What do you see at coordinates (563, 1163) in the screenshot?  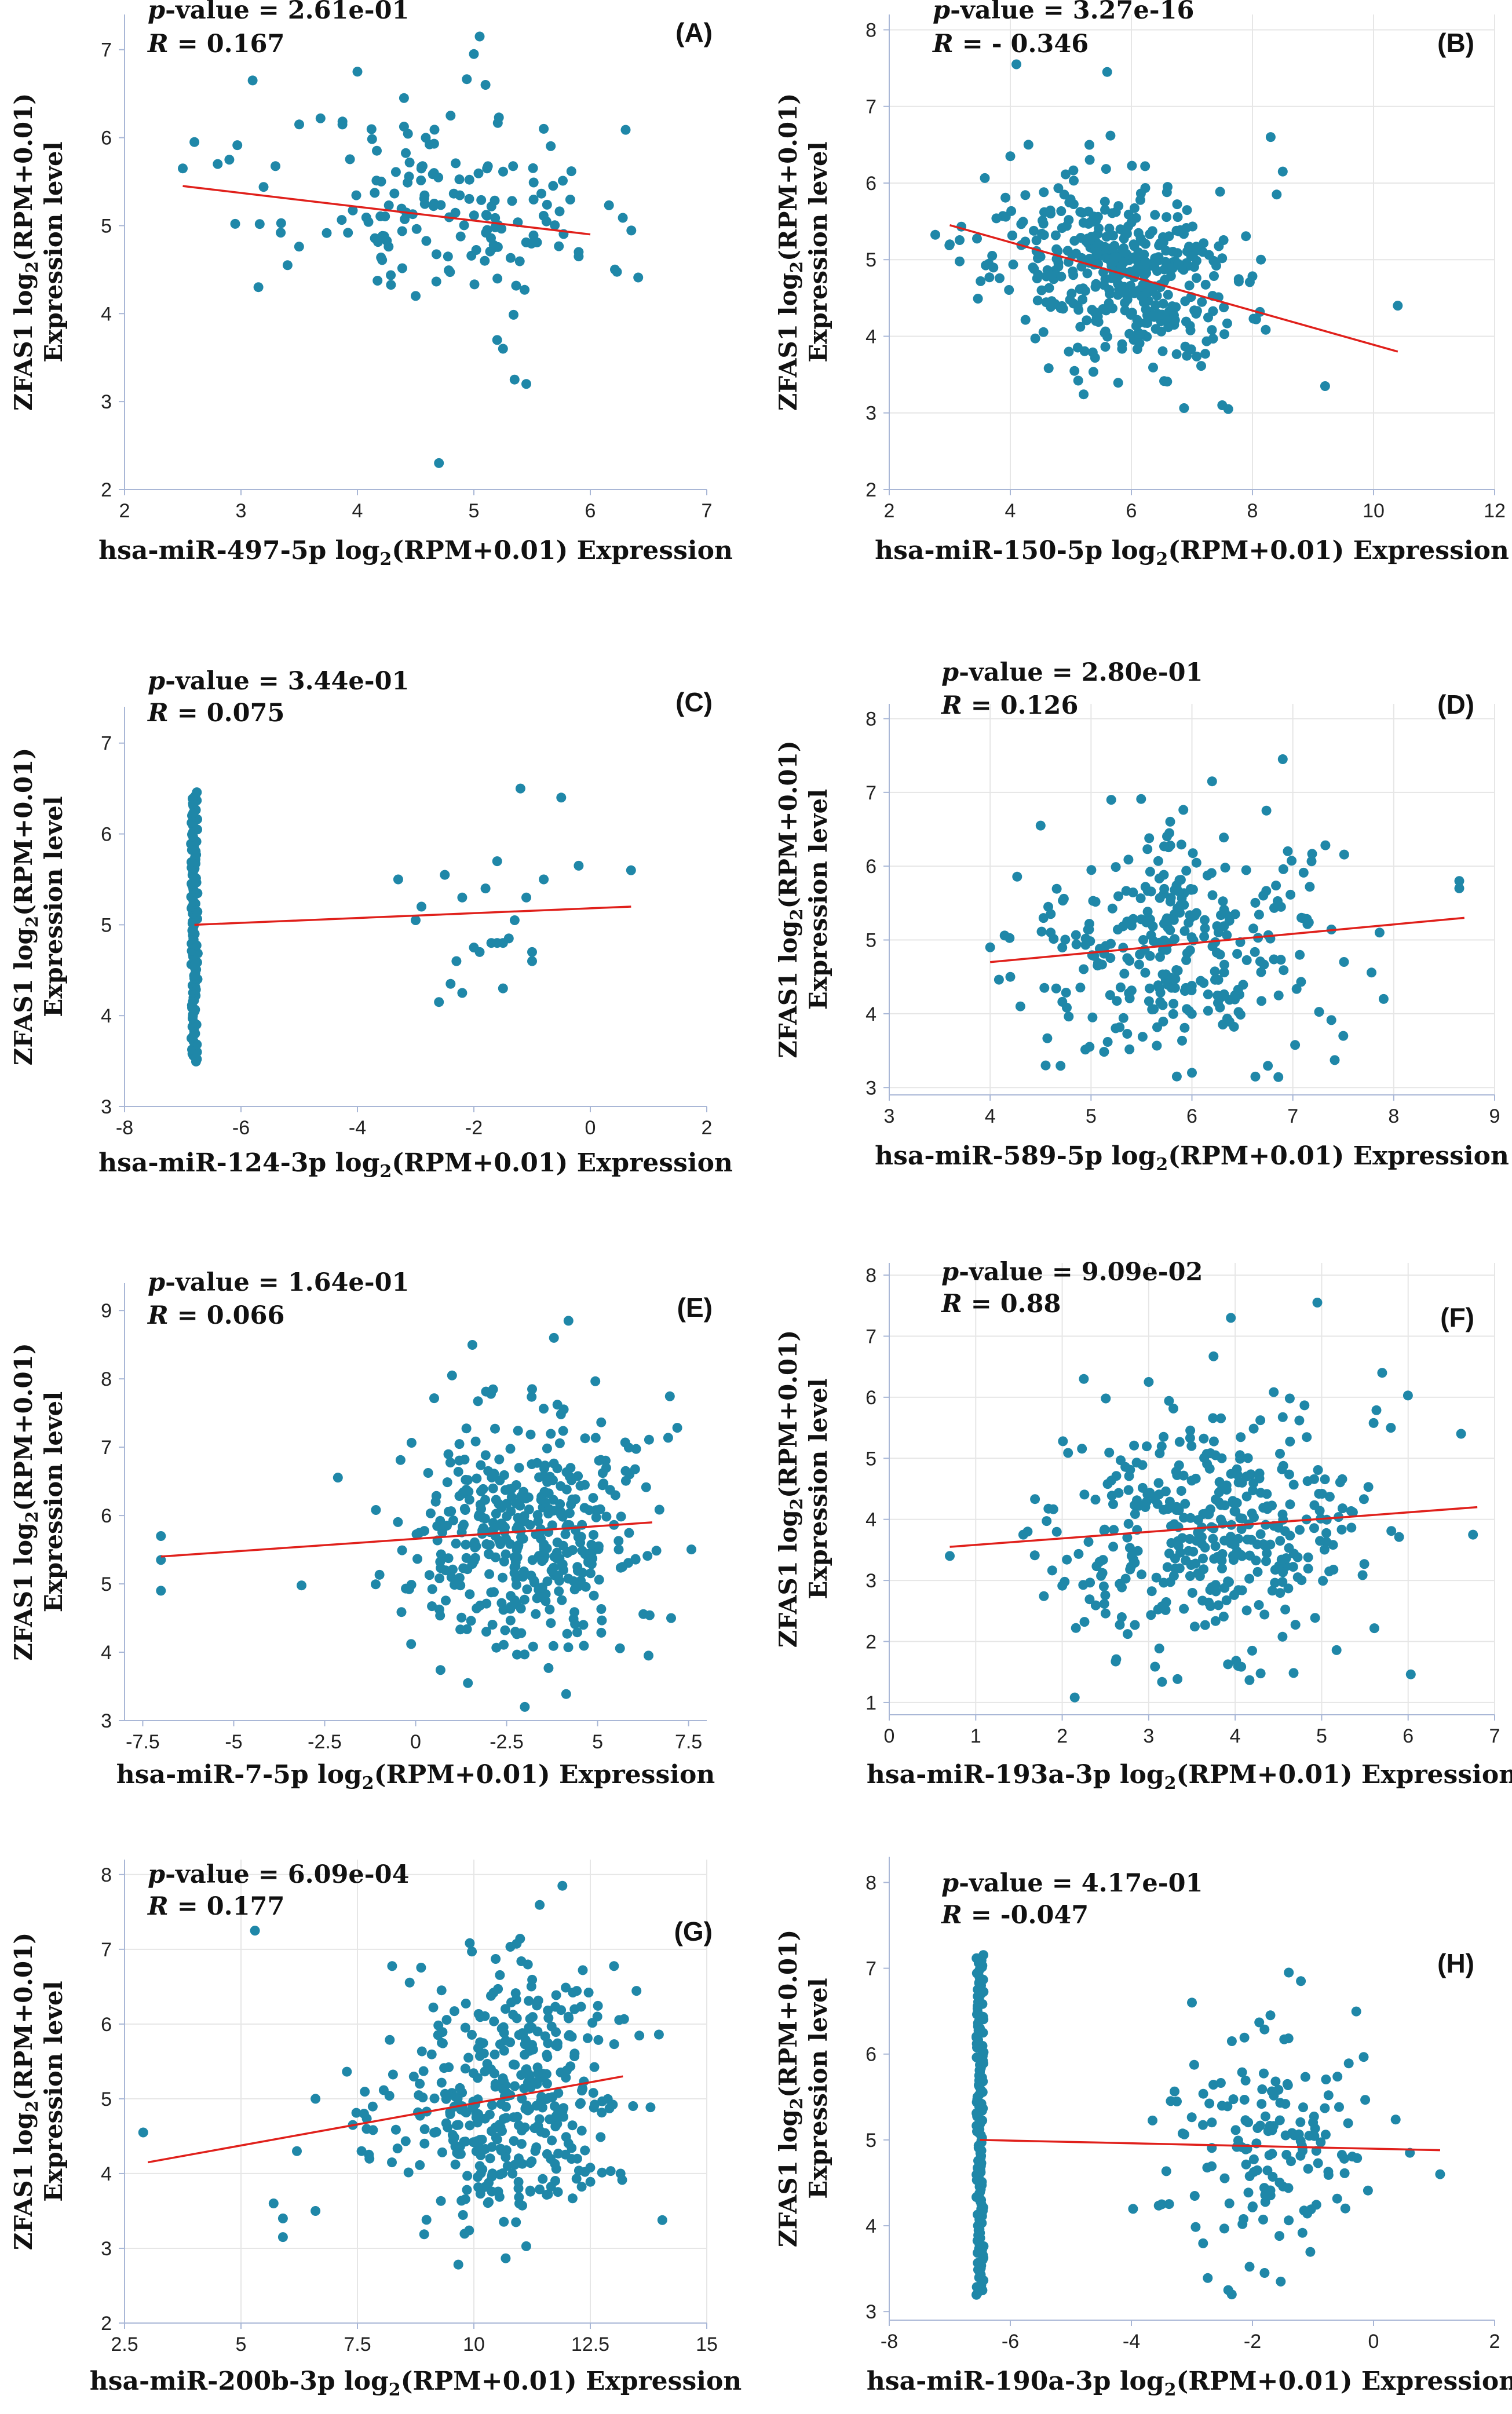 I see `x-label-suffix: (RPM+0.01) Expression` at bounding box center [563, 1163].